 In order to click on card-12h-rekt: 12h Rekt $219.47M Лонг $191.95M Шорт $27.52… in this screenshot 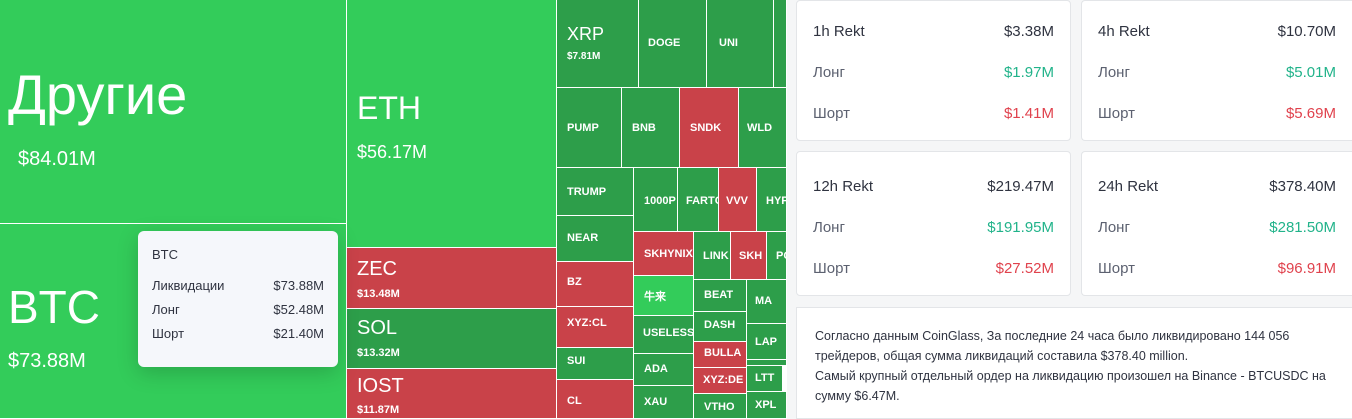, I will do `click(933, 223)`.